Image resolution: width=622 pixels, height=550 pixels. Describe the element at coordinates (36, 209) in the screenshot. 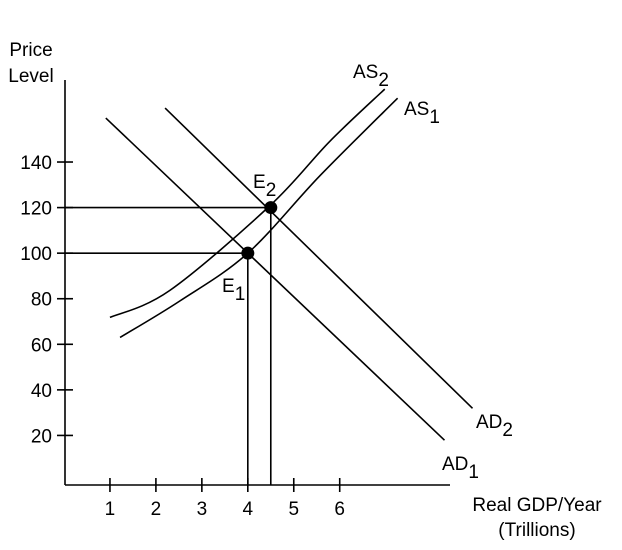

I see `y-tick-label: 120` at that location.